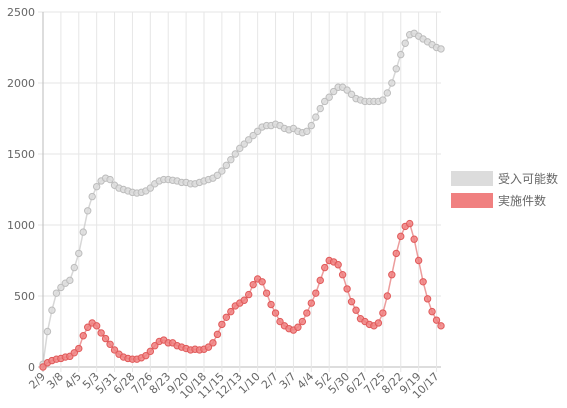 The width and height of the screenshot is (567, 408). I want to click on legend-label: 受入可能数, so click(528, 178).